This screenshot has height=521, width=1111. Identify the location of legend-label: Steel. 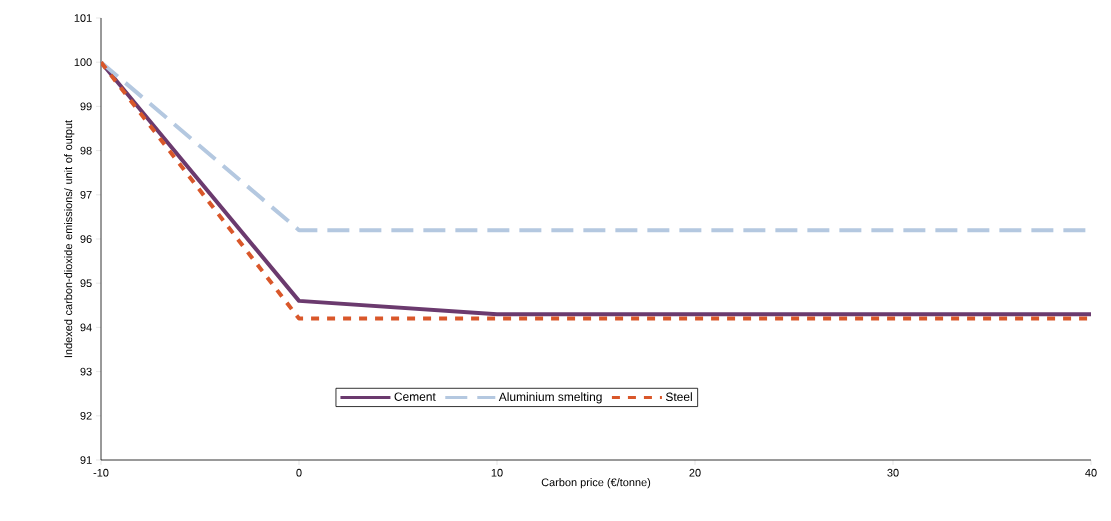
(678, 397).